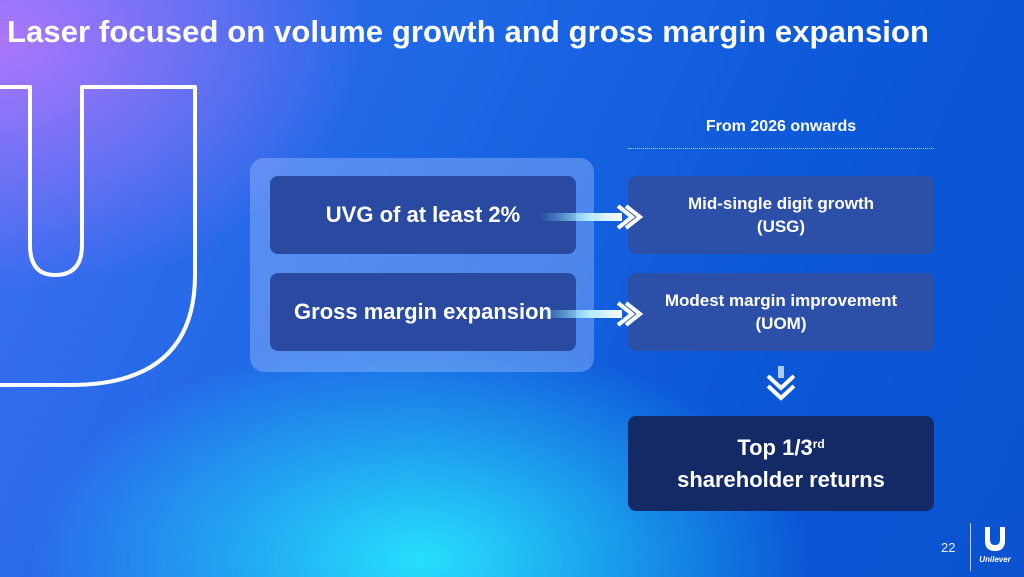 Image resolution: width=1024 pixels, height=577 pixels. Describe the element at coordinates (995, 539) in the screenshot. I see `unilever-u-icon` at that location.